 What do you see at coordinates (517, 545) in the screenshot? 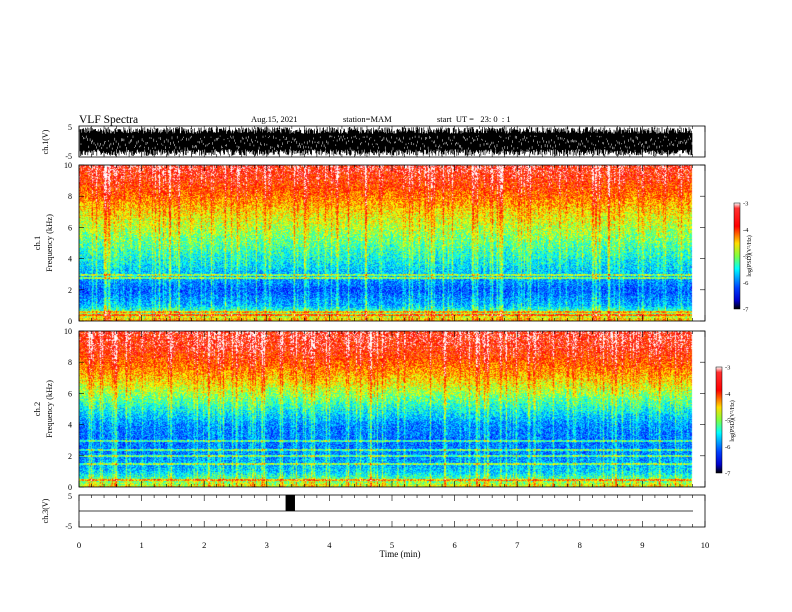
I see `x-tick-label: 7` at bounding box center [517, 545].